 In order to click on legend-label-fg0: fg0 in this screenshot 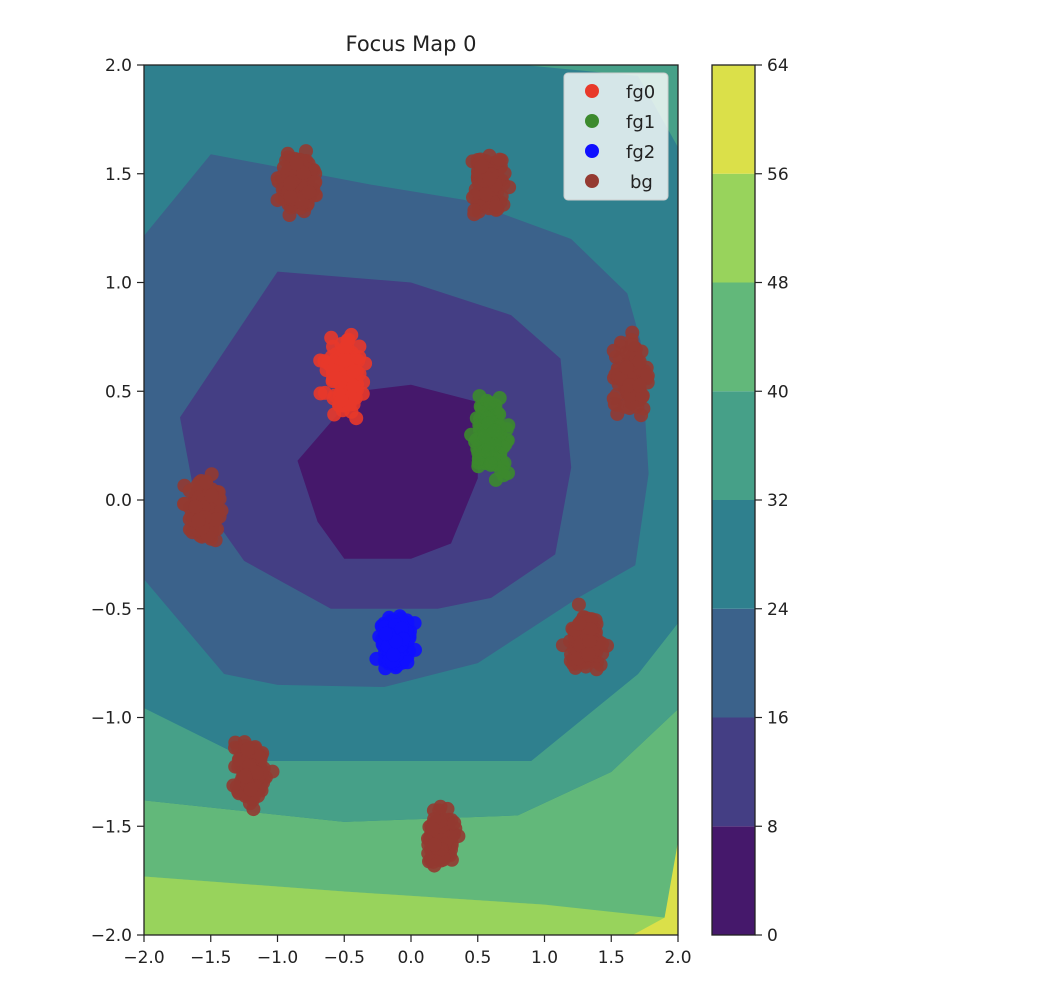, I will do `click(640, 92)`.